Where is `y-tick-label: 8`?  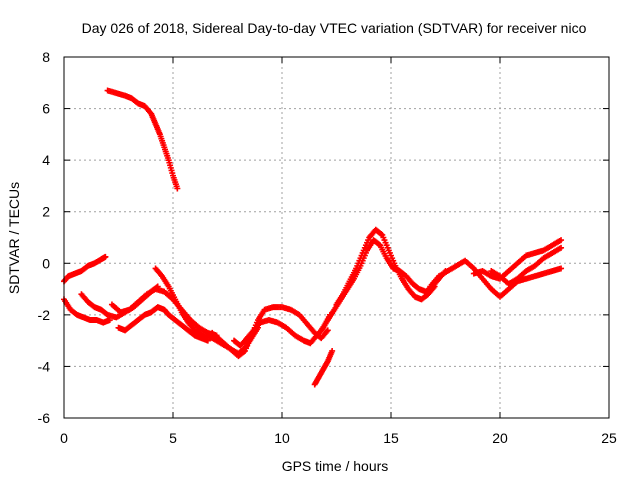
y-tick-label: 8 is located at coordinates (46, 57).